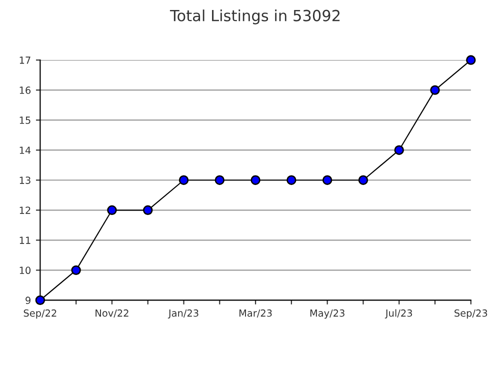  I want to click on y-tick-label: 14, so click(25, 150).